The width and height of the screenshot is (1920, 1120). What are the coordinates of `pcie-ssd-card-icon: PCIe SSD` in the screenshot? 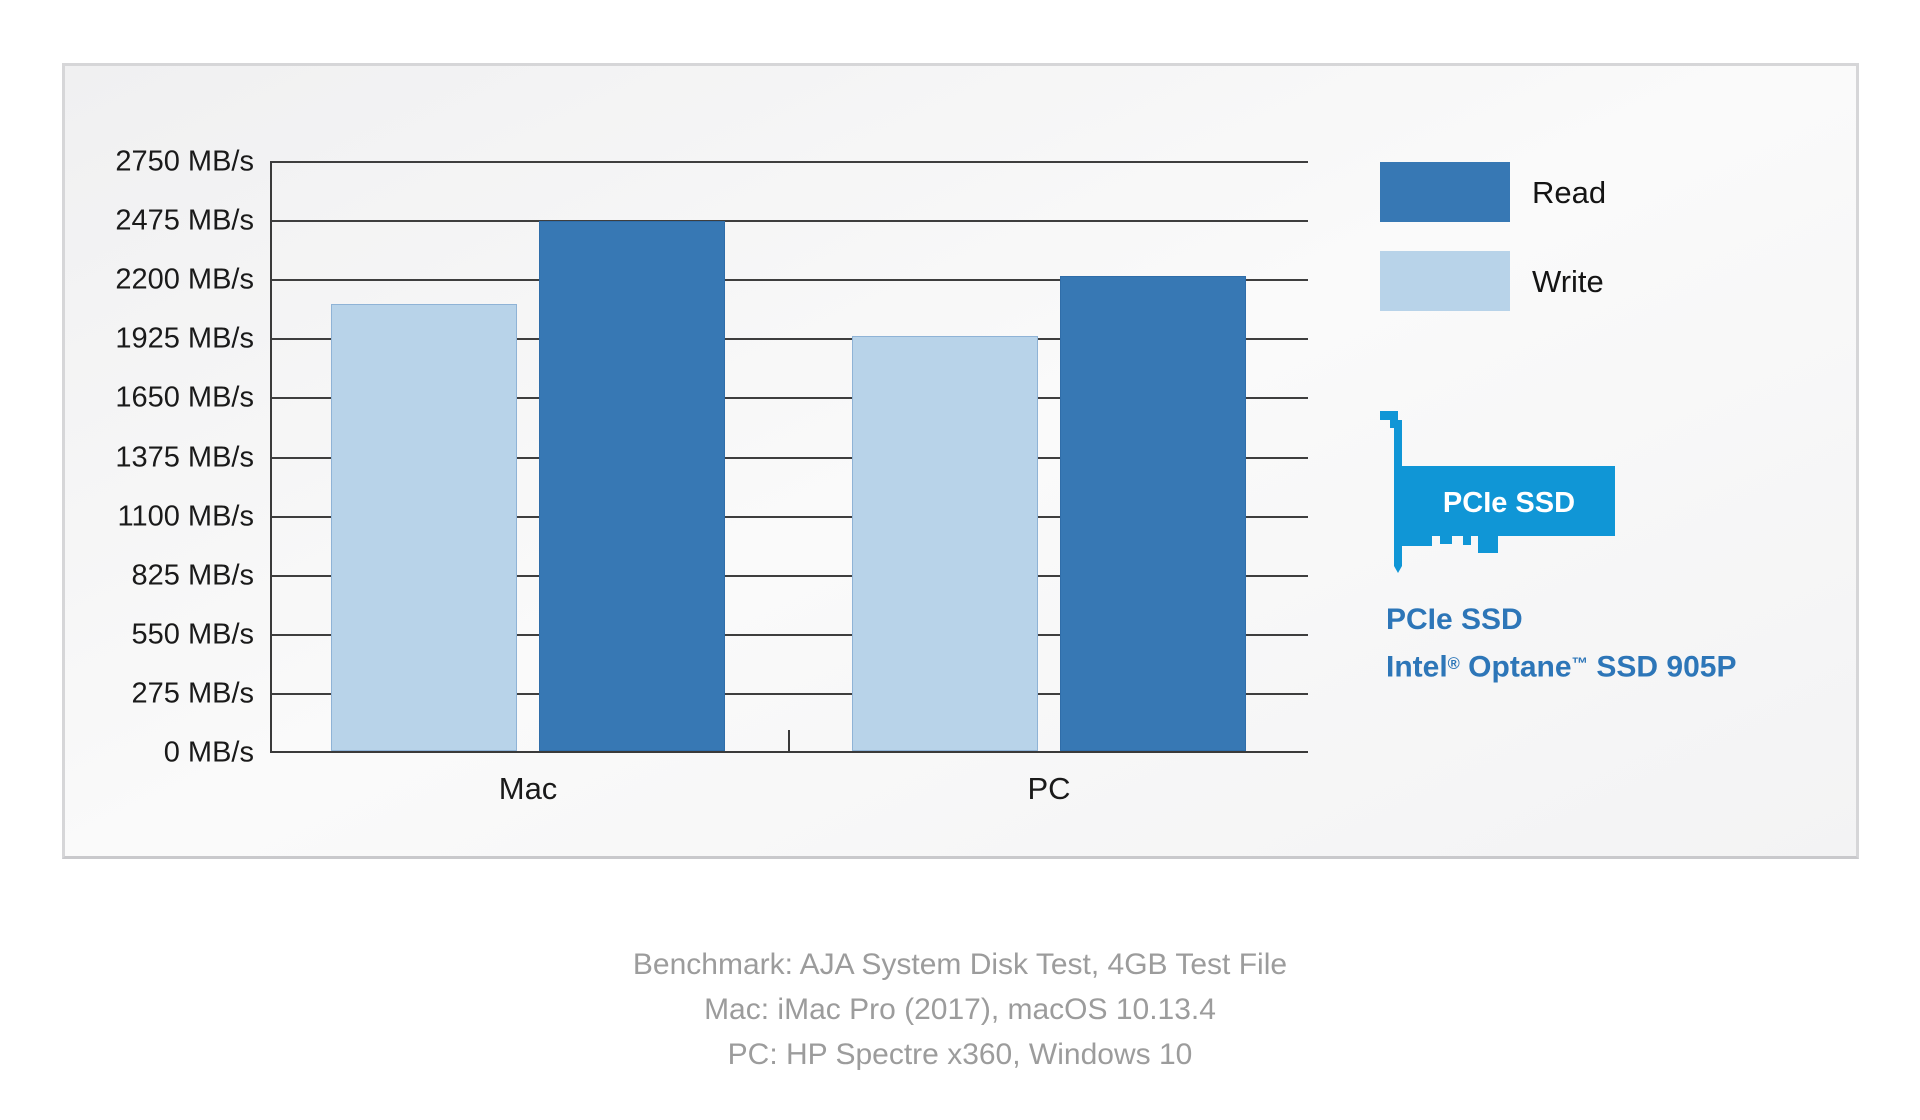 It's located at (1497, 492).